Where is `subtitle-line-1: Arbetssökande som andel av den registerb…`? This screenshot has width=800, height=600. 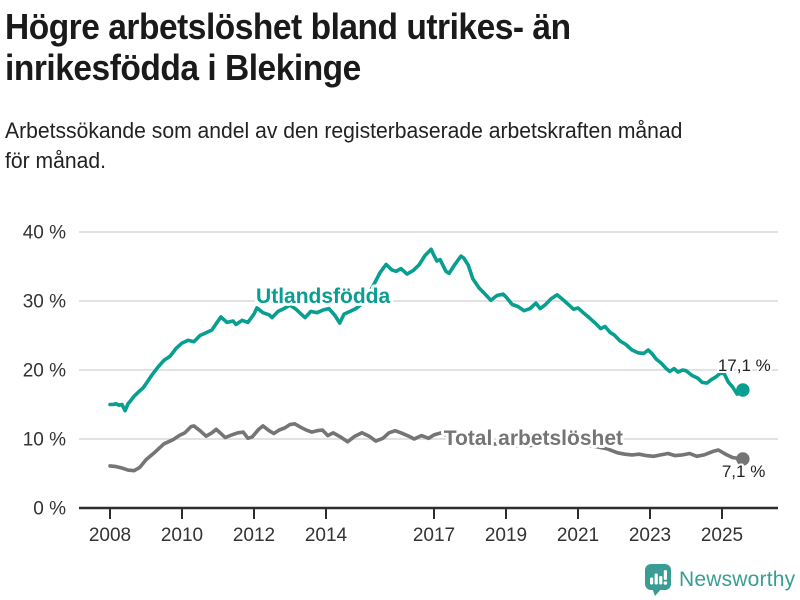 subtitle-line-1: Arbetssökande som andel av den registerb… is located at coordinates (344, 130).